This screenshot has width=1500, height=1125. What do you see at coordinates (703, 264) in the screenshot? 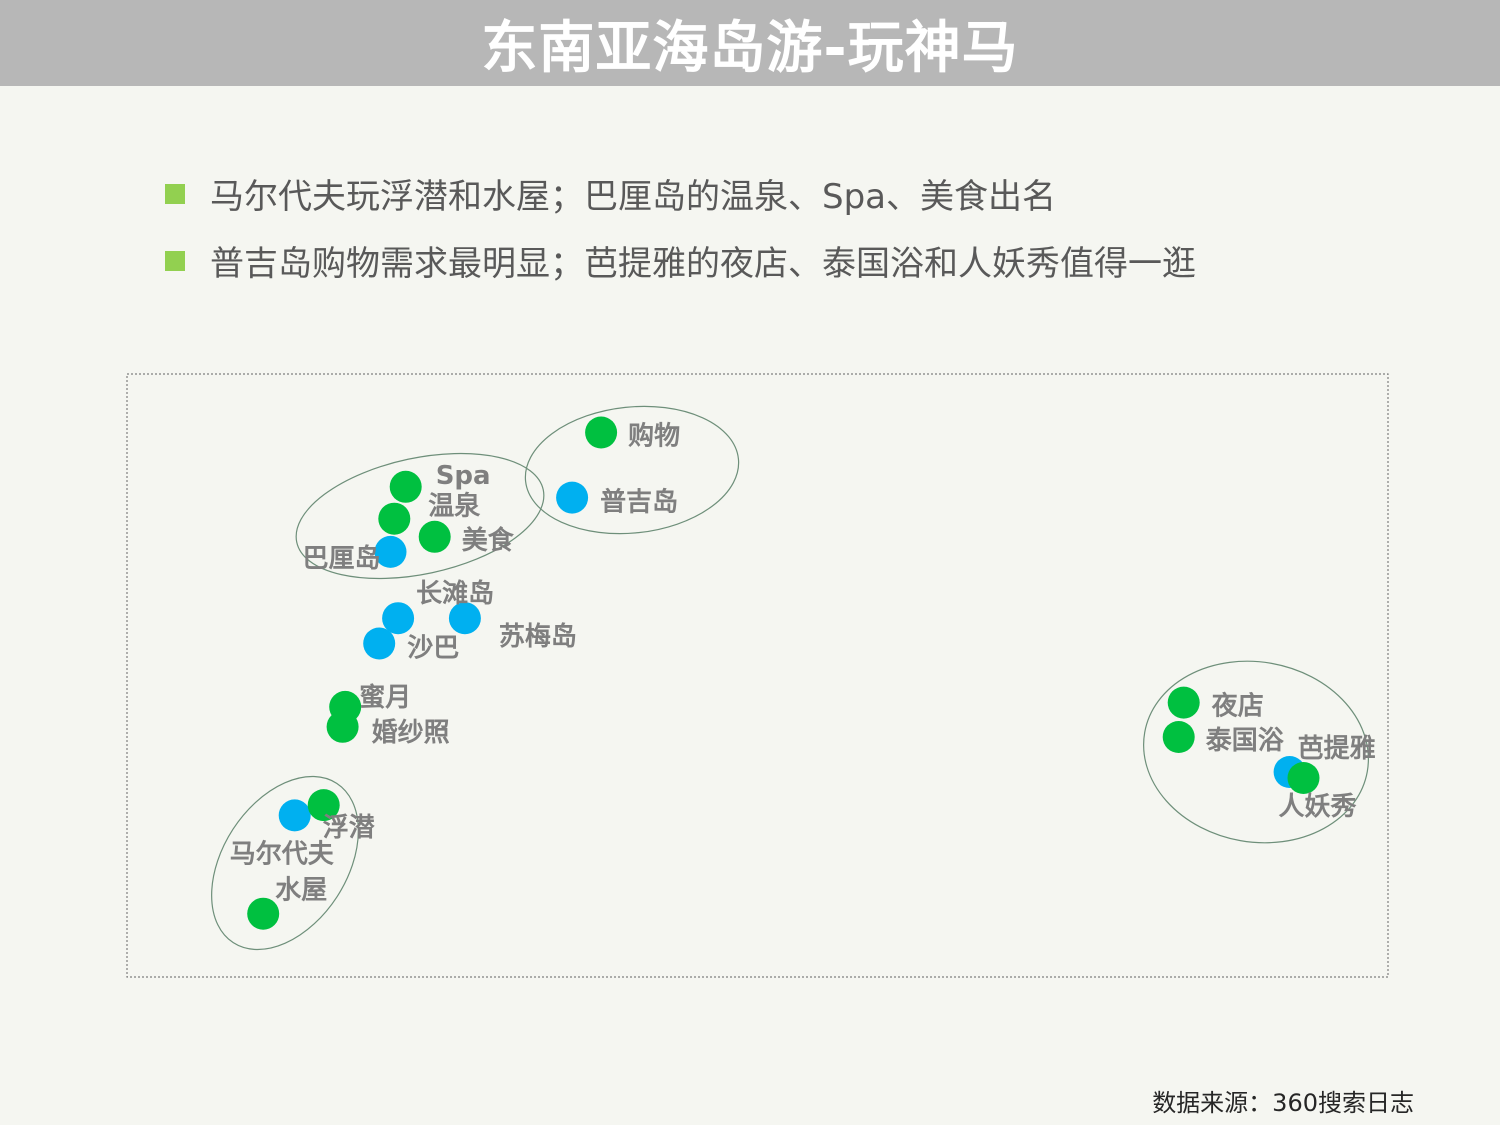
I see `bullet-text: 普吉岛购物需求最明显；芭提雅的夜店、泰国浴和人妖秀值得一逛` at bounding box center [703, 264].